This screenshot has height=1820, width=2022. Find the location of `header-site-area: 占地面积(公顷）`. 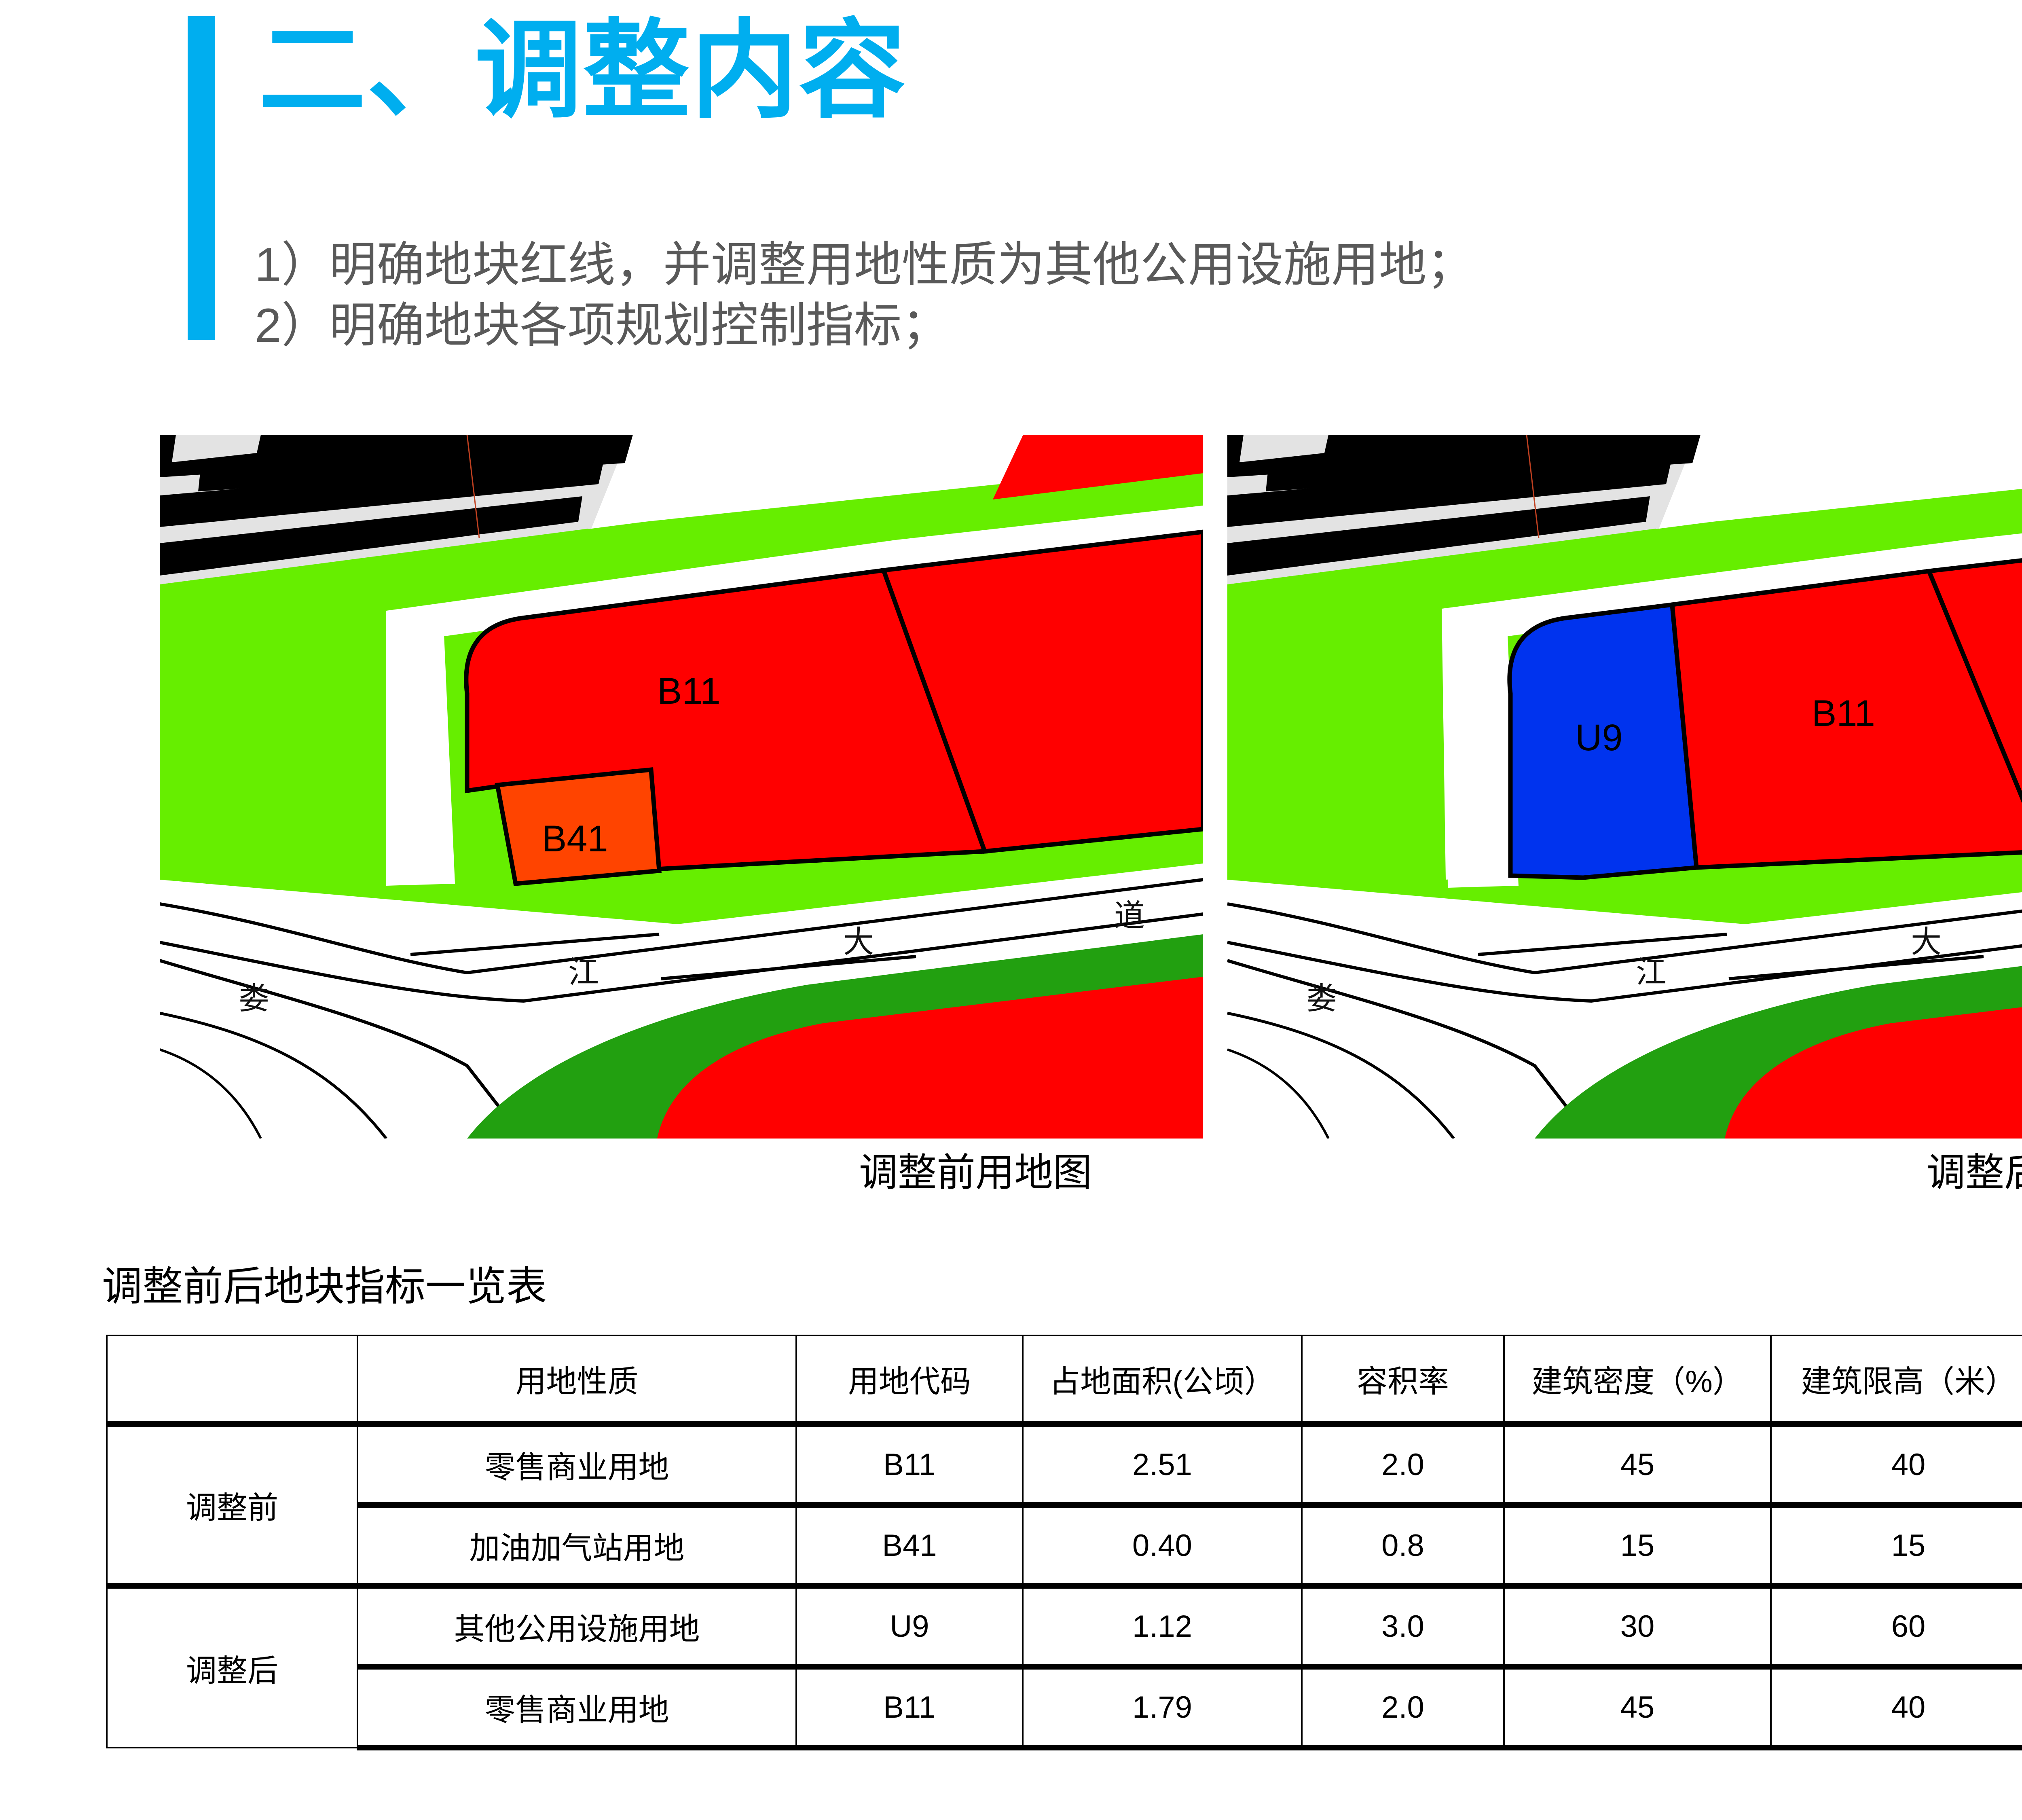

header-site-area: 占地面积(公顷） is located at coordinates (1162, 1381).